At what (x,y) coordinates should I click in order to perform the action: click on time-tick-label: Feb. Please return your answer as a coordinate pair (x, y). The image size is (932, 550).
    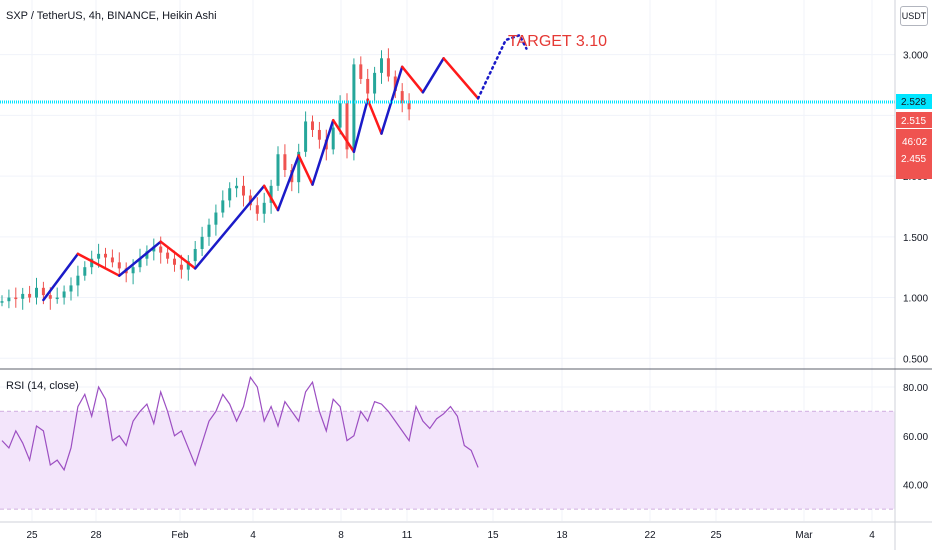
    Looking at the image, I should click on (180, 535).